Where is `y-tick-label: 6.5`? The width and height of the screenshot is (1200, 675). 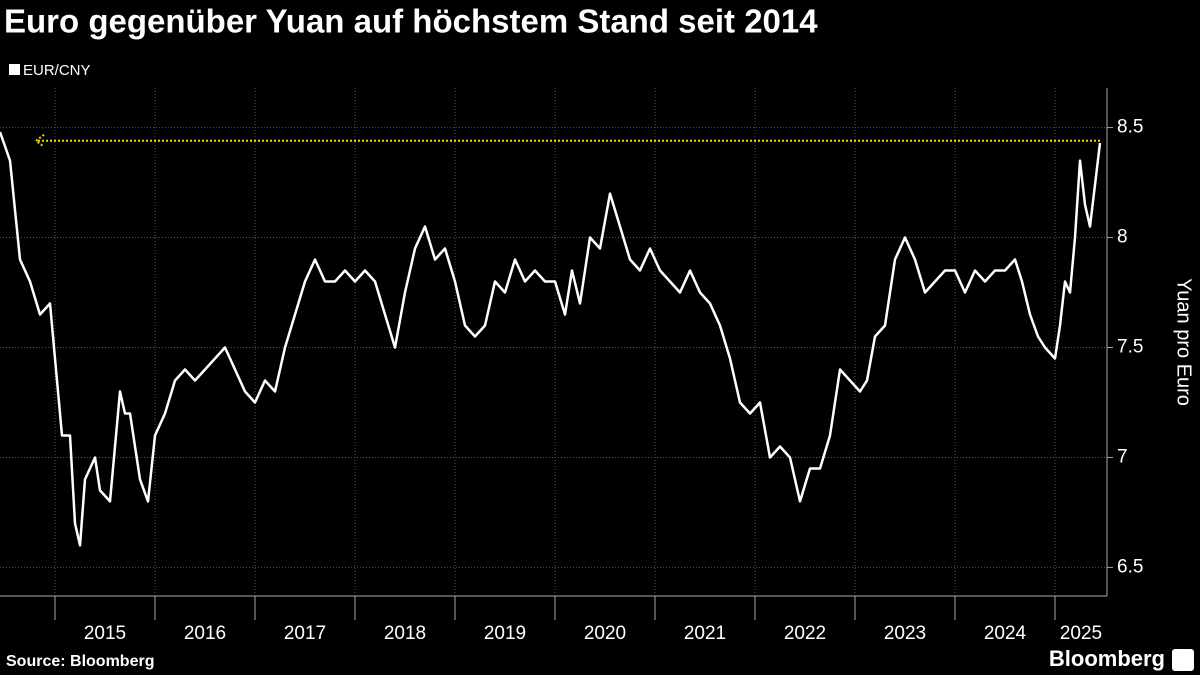
y-tick-label: 6.5 is located at coordinates (1130, 566).